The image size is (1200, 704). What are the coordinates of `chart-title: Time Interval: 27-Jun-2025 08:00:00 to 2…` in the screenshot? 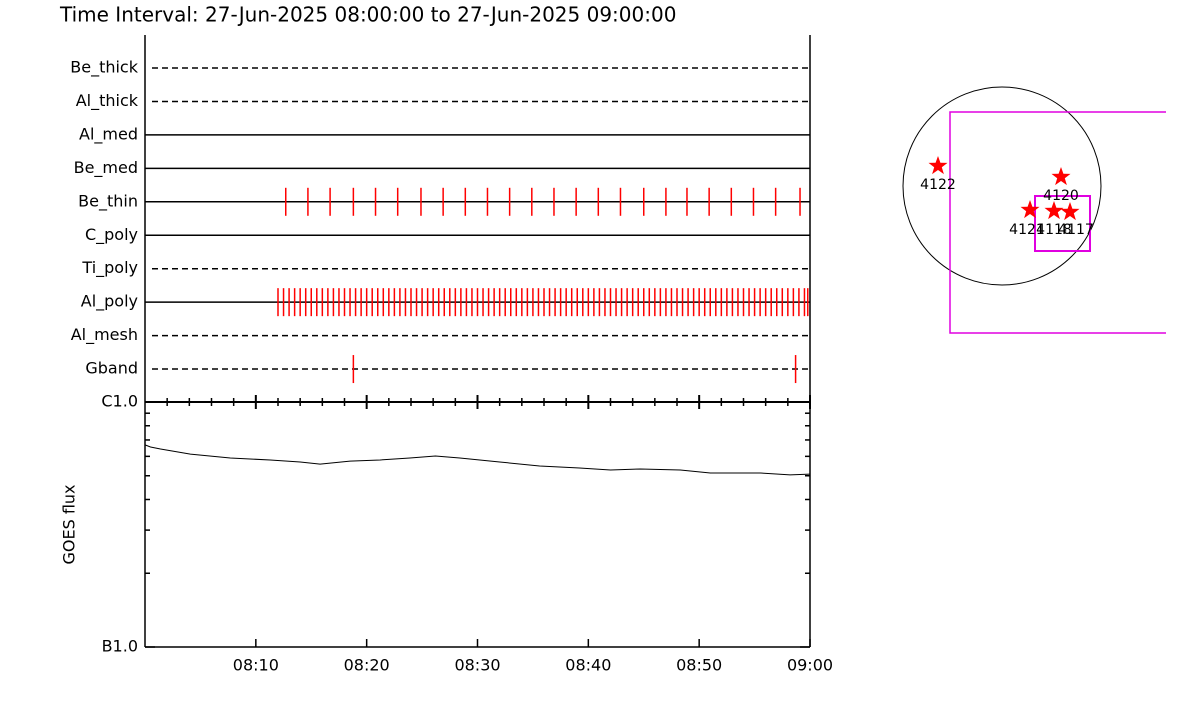 It's located at (367, 15).